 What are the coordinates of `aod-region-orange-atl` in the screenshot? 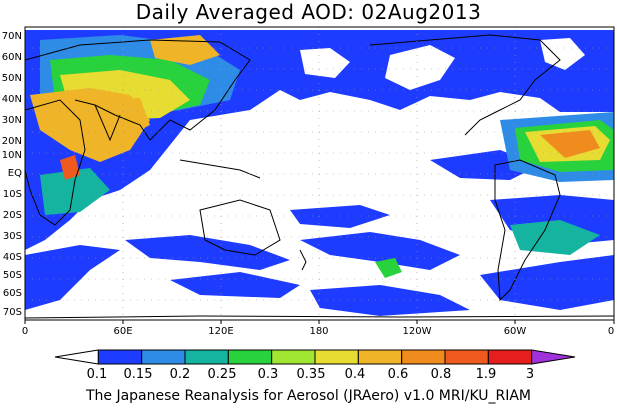 It's located at (570, 144).